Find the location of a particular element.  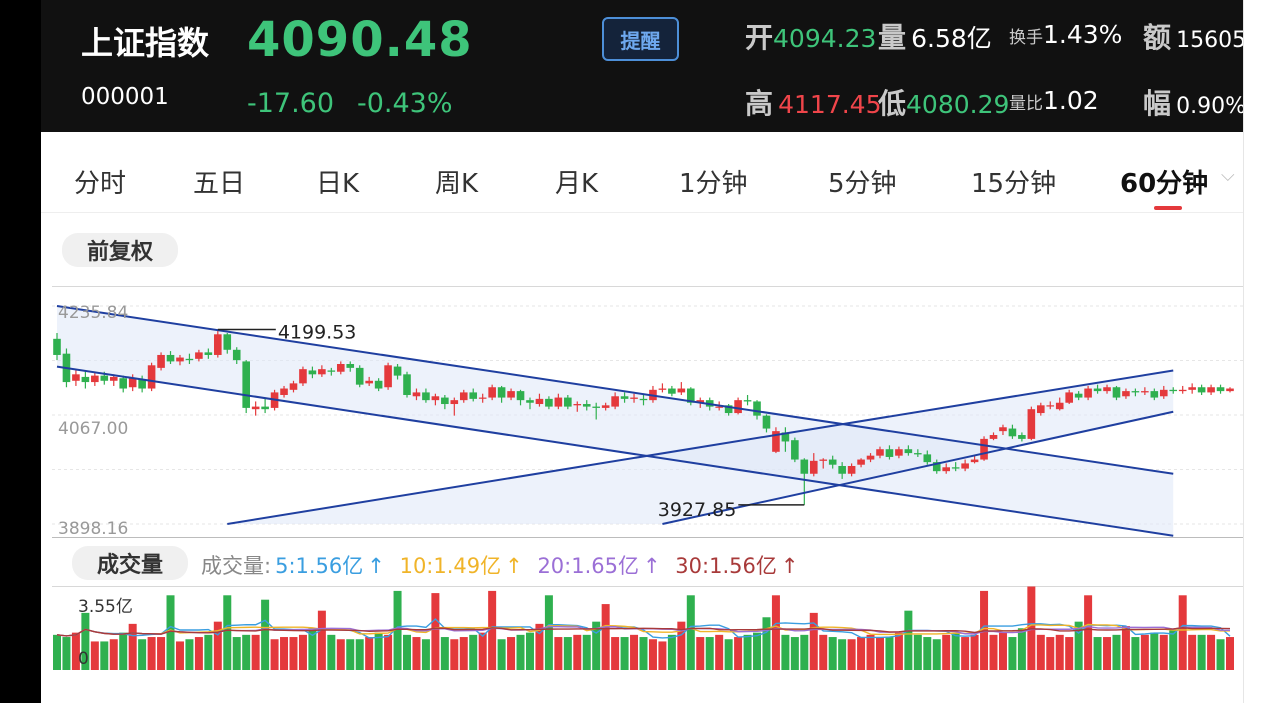

tab-15min: 15分钟 is located at coordinates (1014, 184).